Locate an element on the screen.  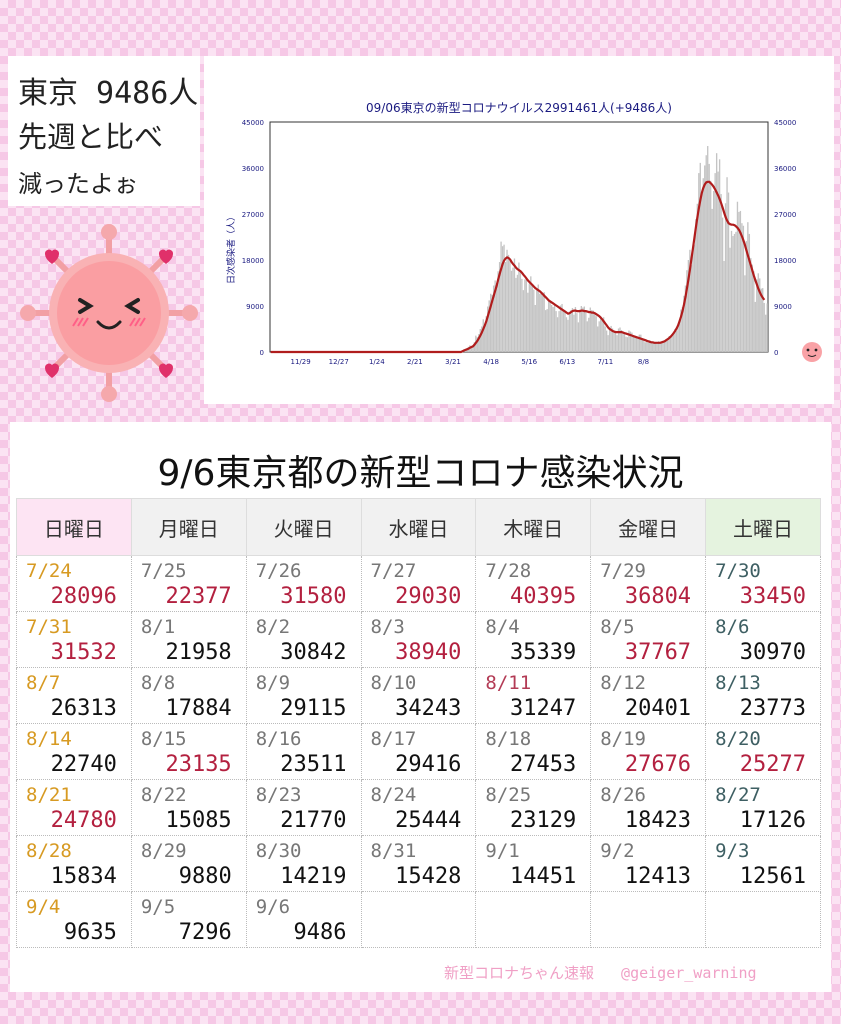
day-case-count: 15085 is located at coordinates (198, 820).